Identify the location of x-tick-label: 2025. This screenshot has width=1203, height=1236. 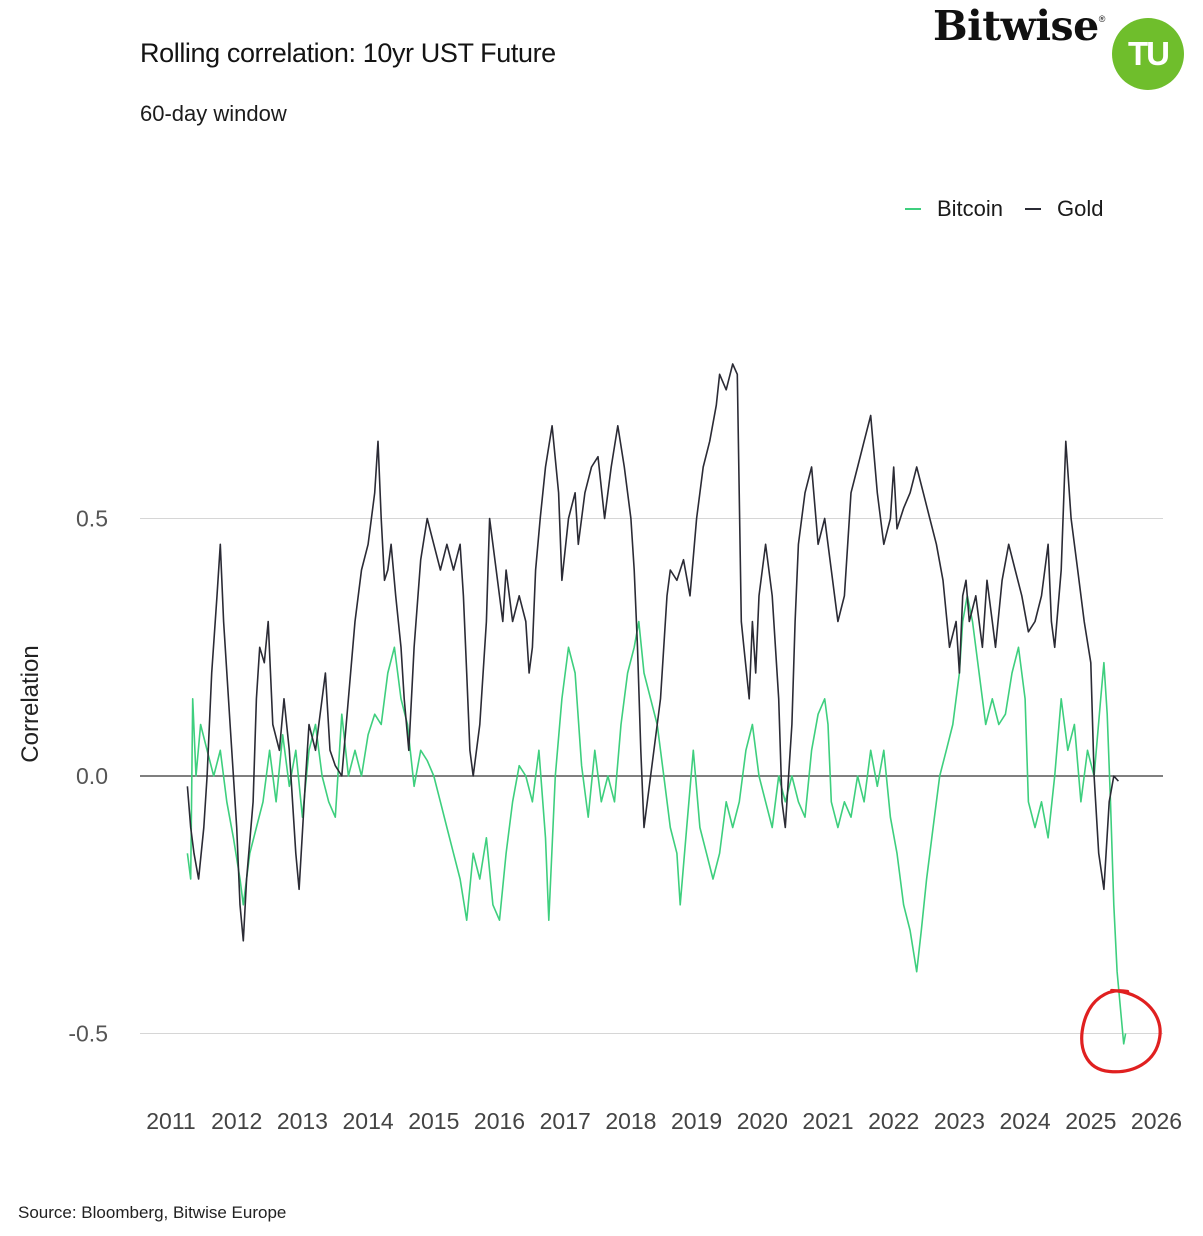
(1090, 1121).